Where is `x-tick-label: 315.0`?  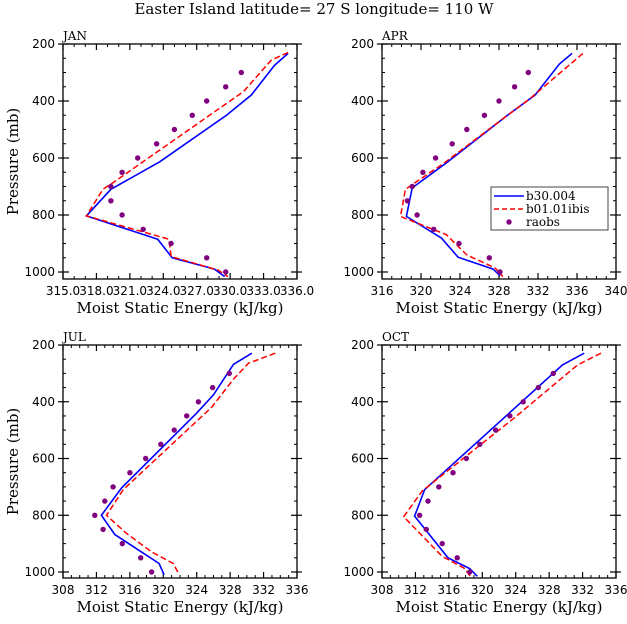 x-tick-label: 315.0 is located at coordinates (63, 291).